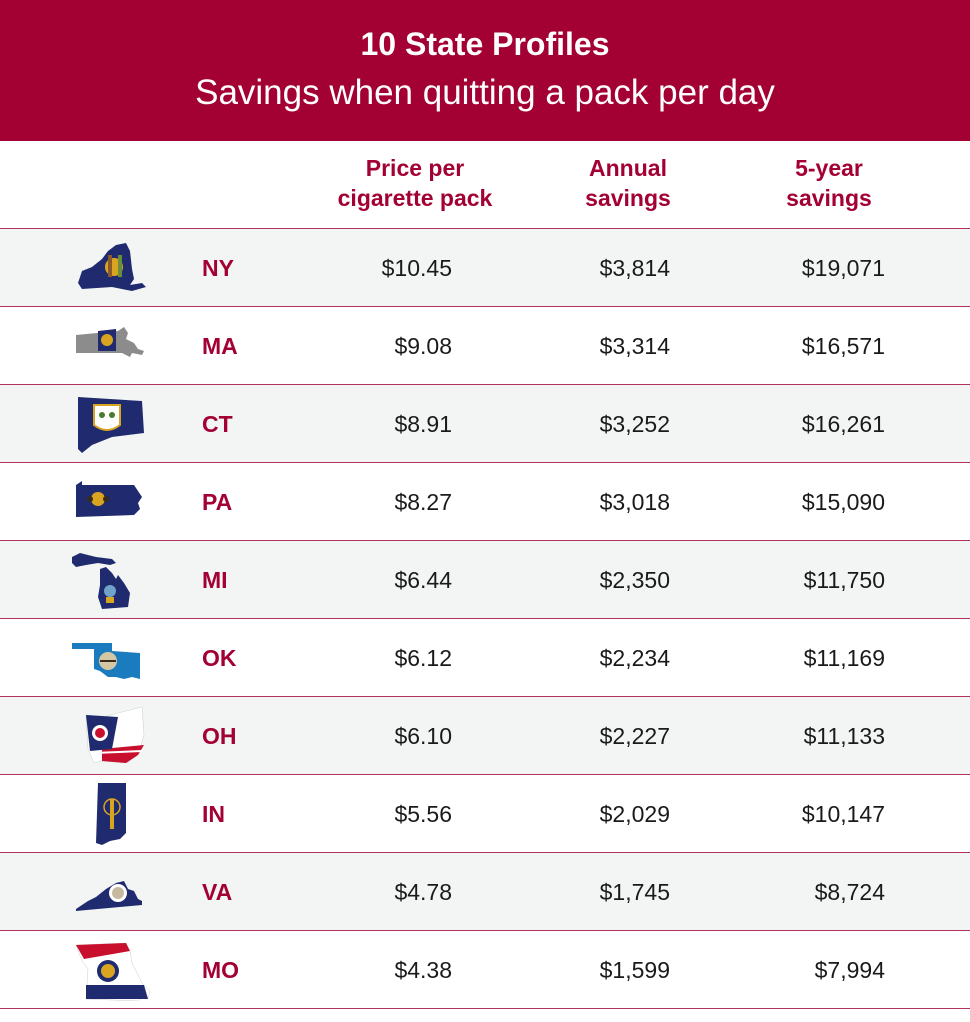 The width and height of the screenshot is (970, 1022). What do you see at coordinates (217, 892) in the screenshot?
I see `state-code: VA` at bounding box center [217, 892].